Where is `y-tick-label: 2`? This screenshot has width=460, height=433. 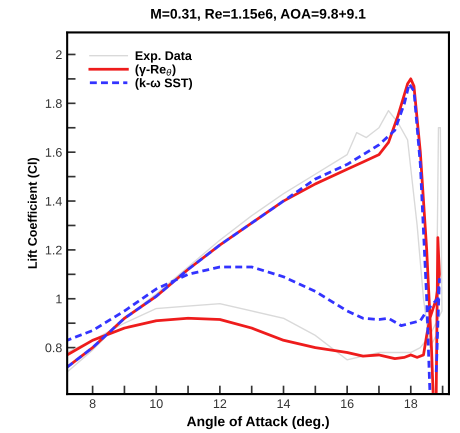
y-tick-label: 2 is located at coordinates (59, 54).